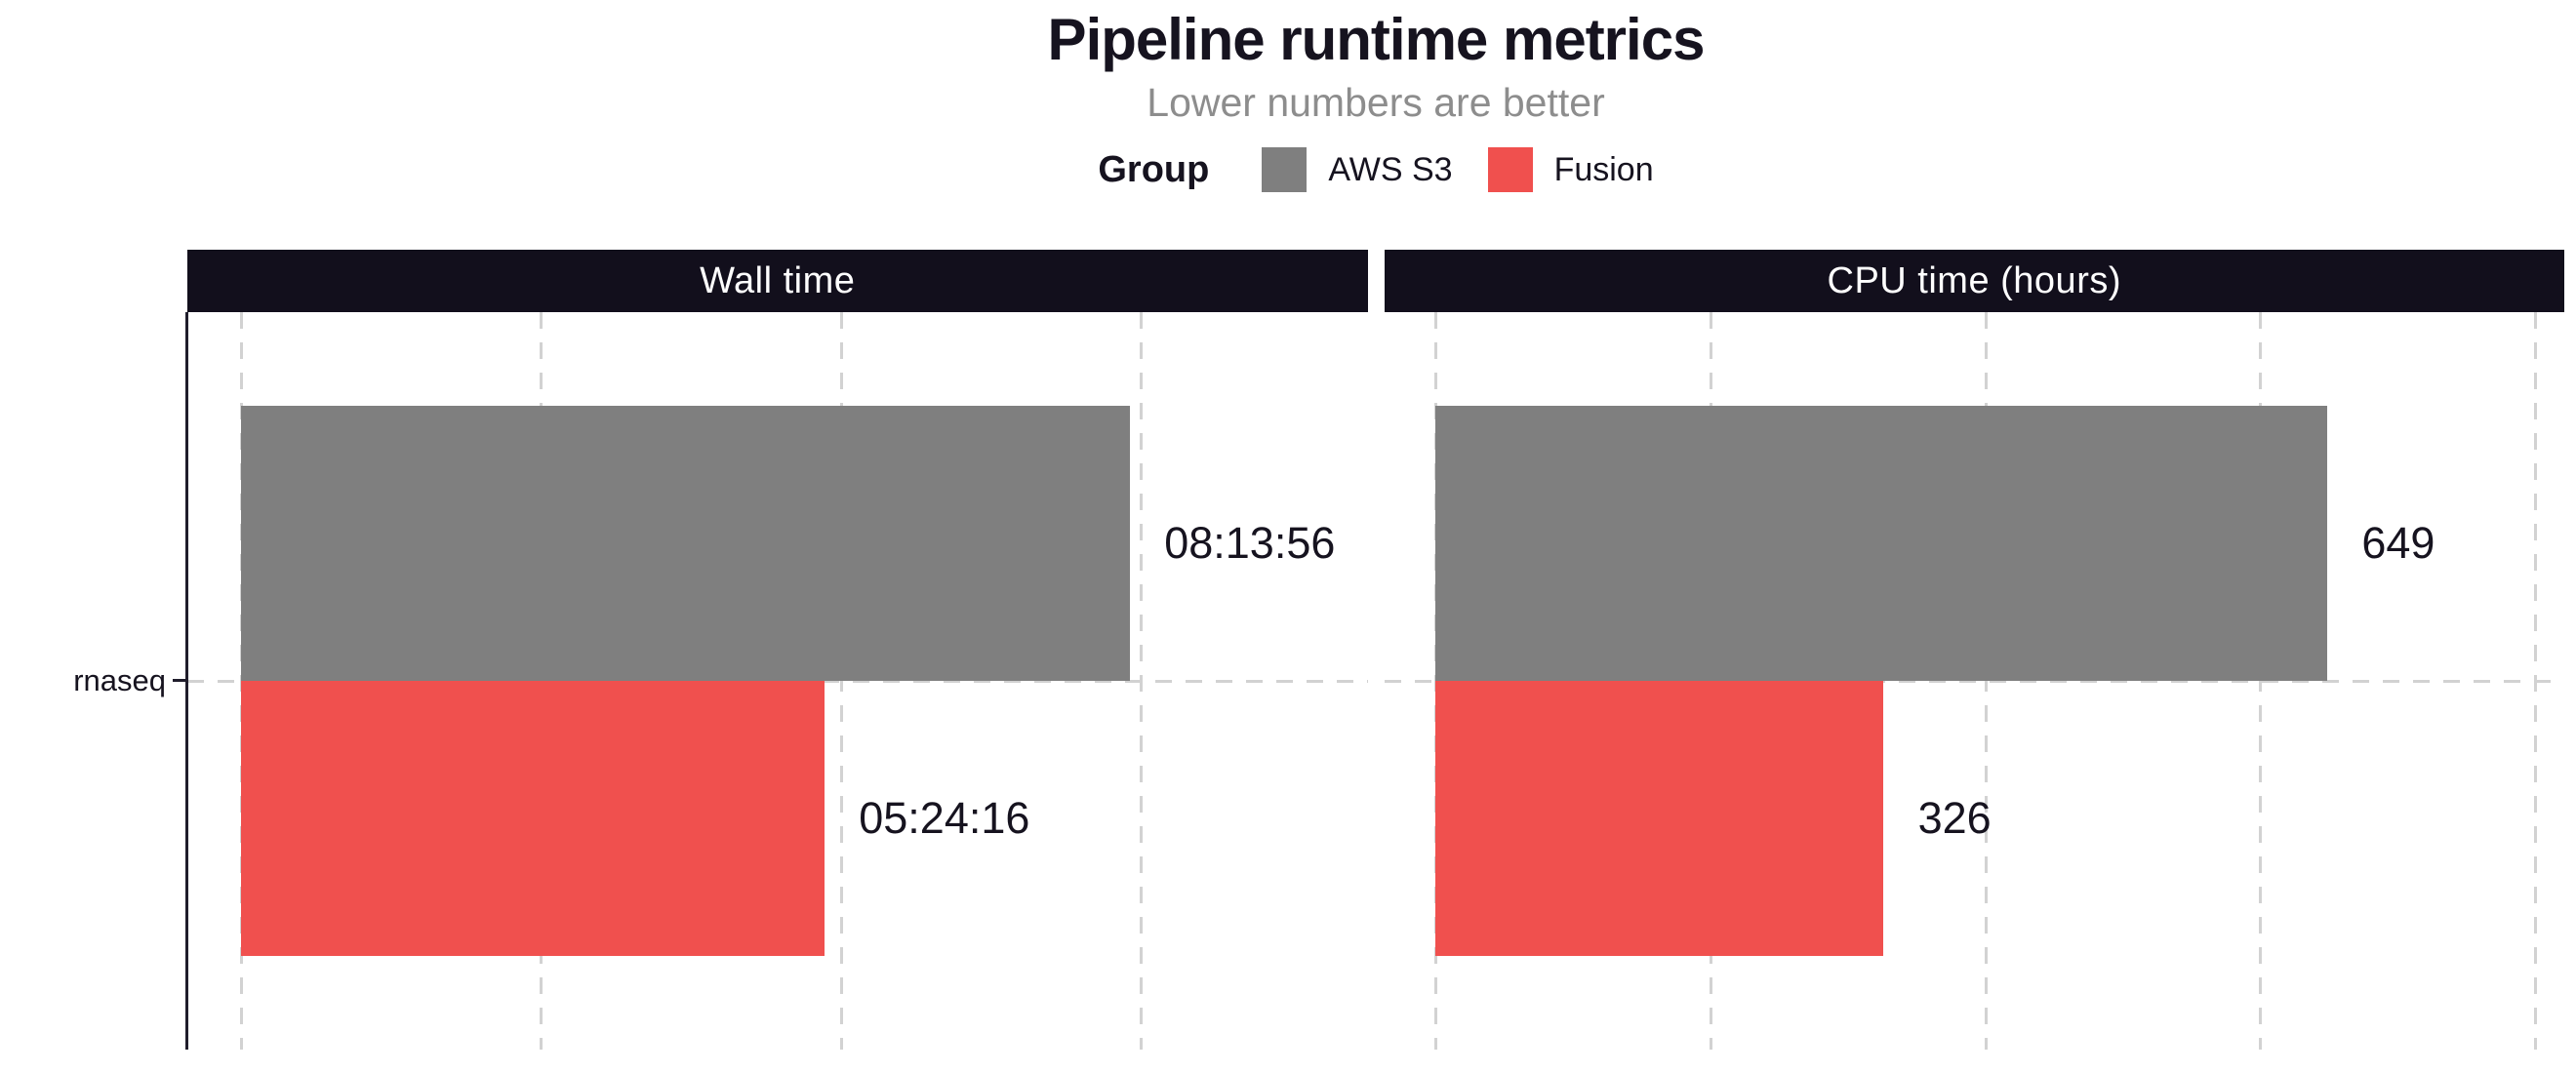 This screenshot has width=2576, height=1073. I want to click on legend-item-aws-s3: AWS S3, so click(1357, 169).